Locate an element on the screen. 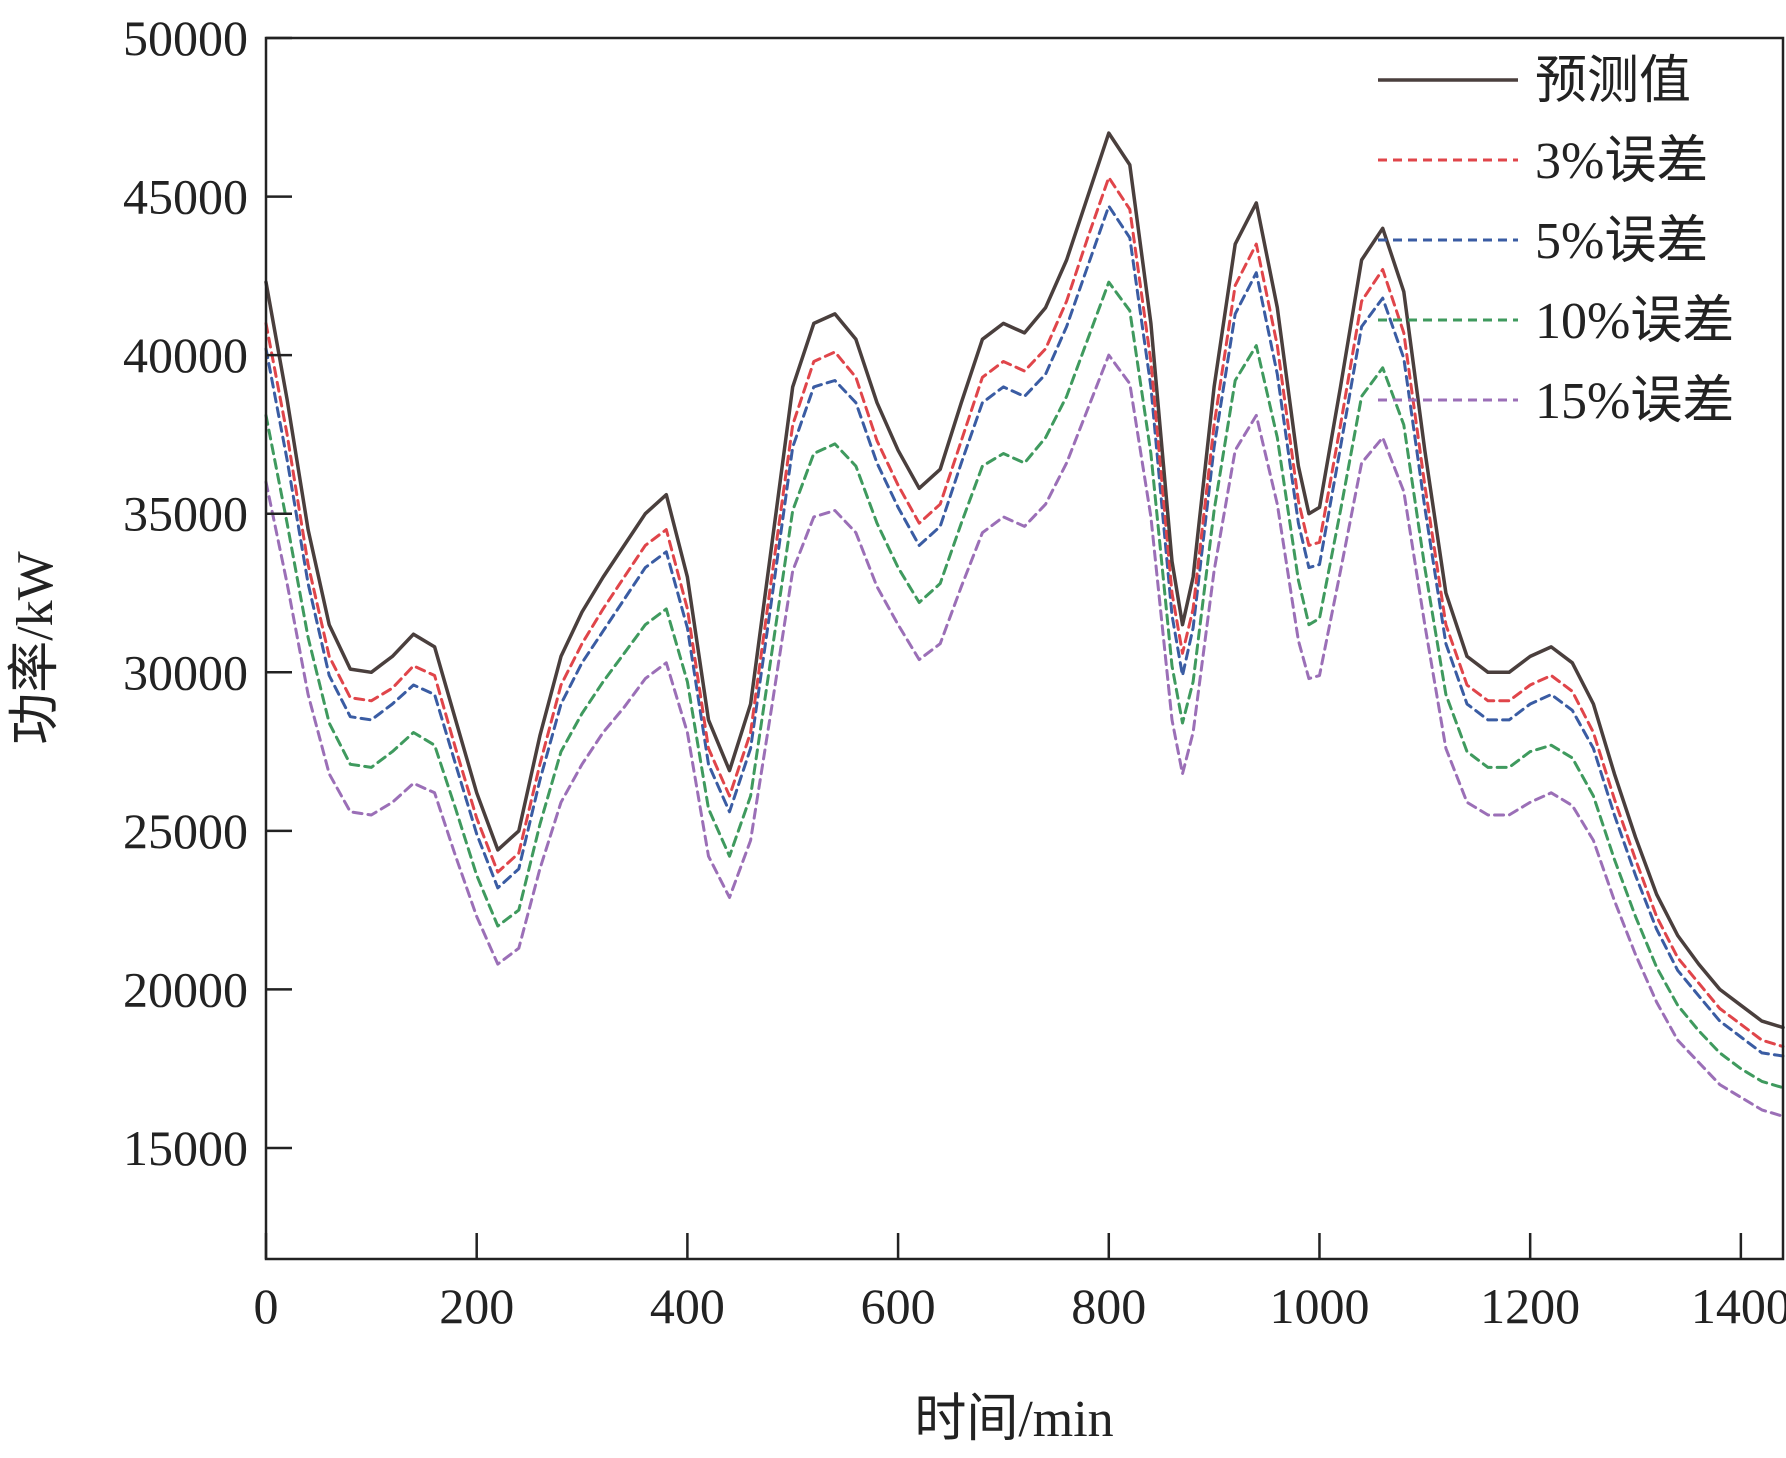 The image size is (1786, 1458). legend: 预测值 3%误差 5%误差 10%误差 15%误差 is located at coordinates (1556, 241).